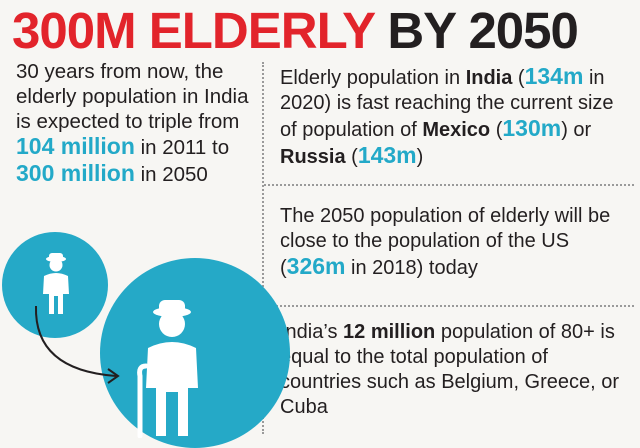 The width and height of the screenshot is (640, 448). Describe the element at coordinates (456, 130) in the screenshot. I see `b1-mexico: Mexico` at that location.